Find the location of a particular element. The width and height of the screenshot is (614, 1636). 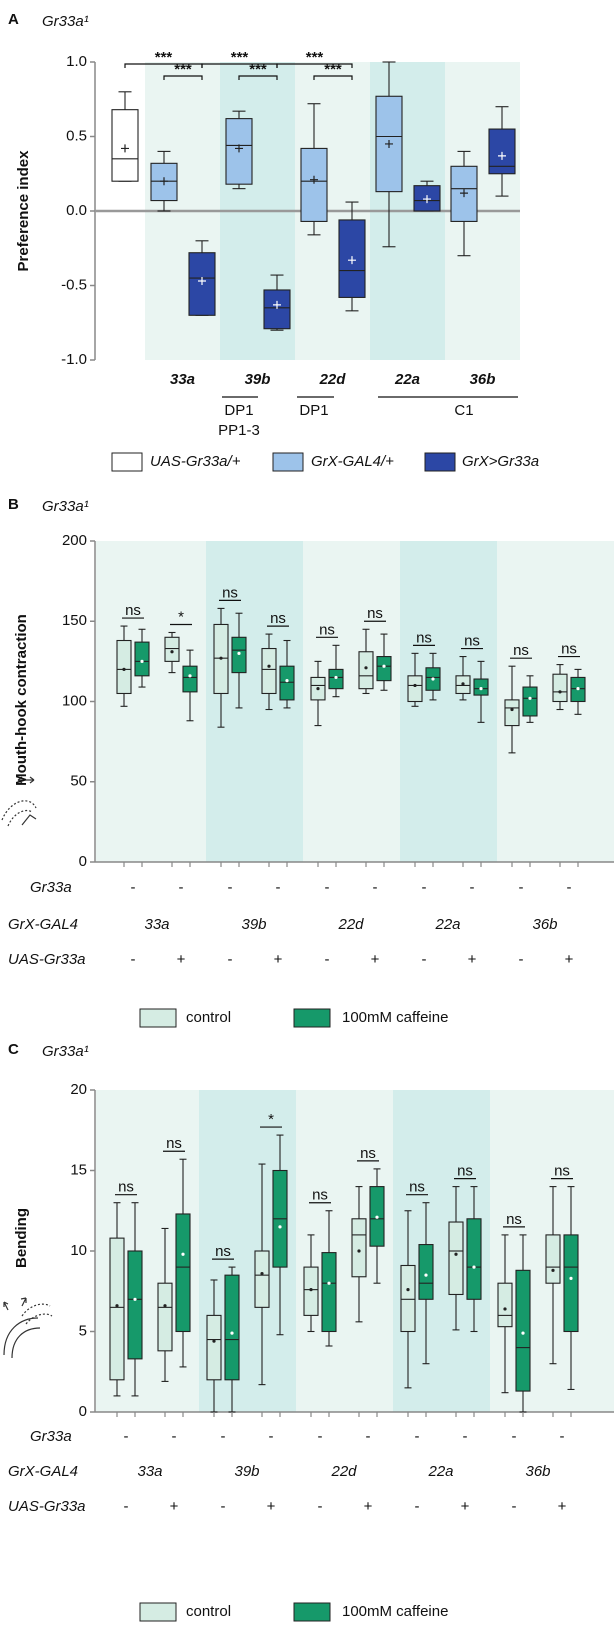

genotype-cell: 22d is located at coordinates (350, 924).